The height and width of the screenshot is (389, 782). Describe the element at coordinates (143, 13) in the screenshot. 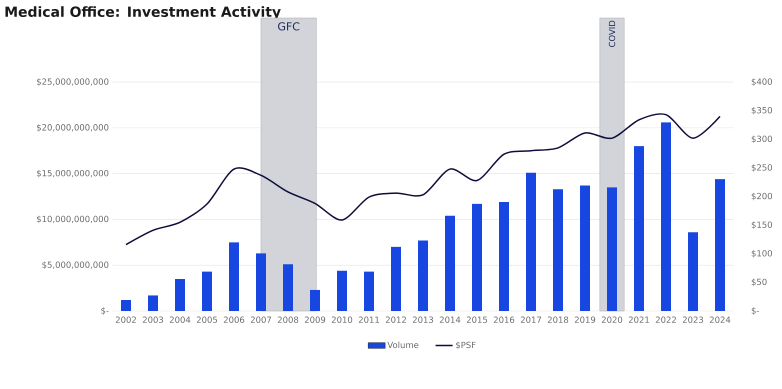

I see `chart-title: Medical Office: Investment Activity` at that location.